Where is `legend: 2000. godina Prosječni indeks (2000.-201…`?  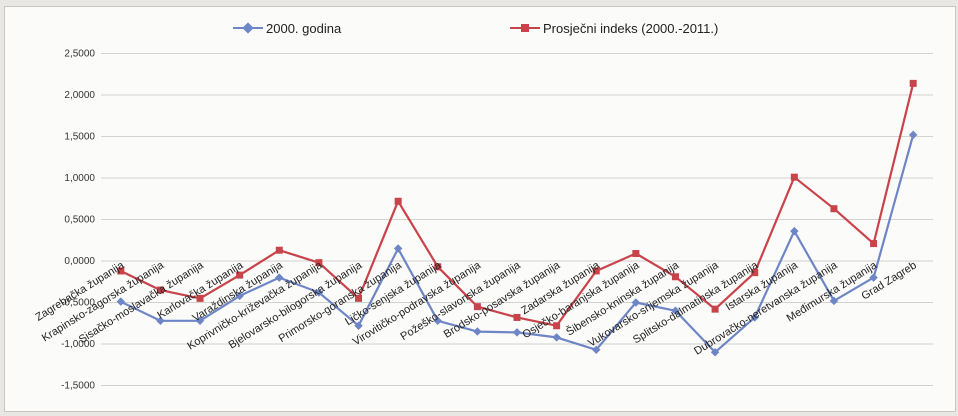
legend: 2000. godina Prosječni indeks (2000.-201… is located at coordinates (475, 28).